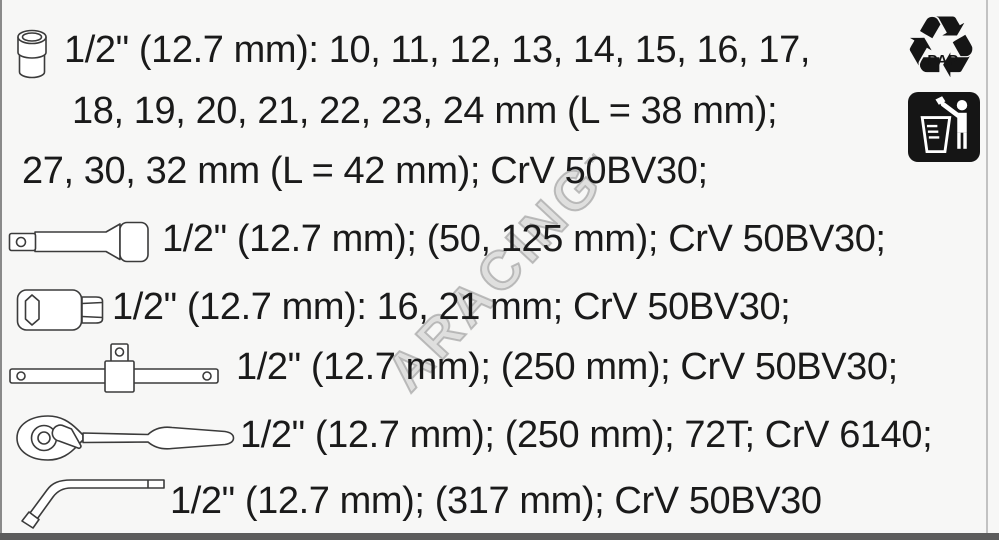 The height and width of the screenshot is (540, 999). I want to click on recycling-pap-symbol: ♻ PAP, so click(941, 48).